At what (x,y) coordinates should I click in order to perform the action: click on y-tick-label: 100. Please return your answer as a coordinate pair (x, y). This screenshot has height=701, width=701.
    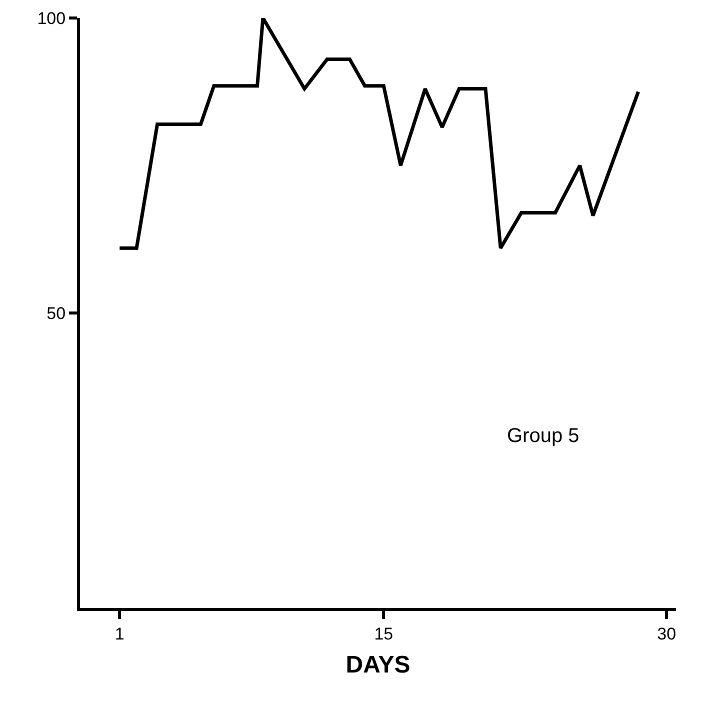
    Looking at the image, I should click on (51, 18).